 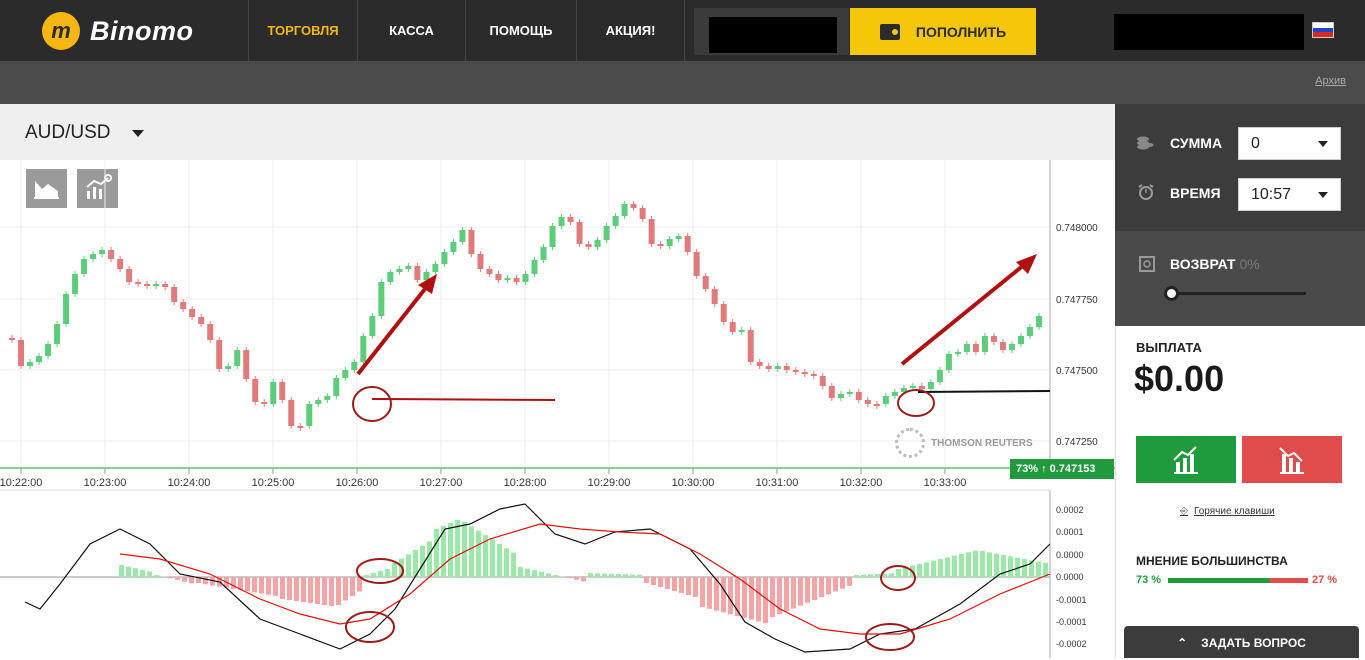 What do you see at coordinates (1289, 143) in the screenshot?
I see `amount-select: 0` at bounding box center [1289, 143].